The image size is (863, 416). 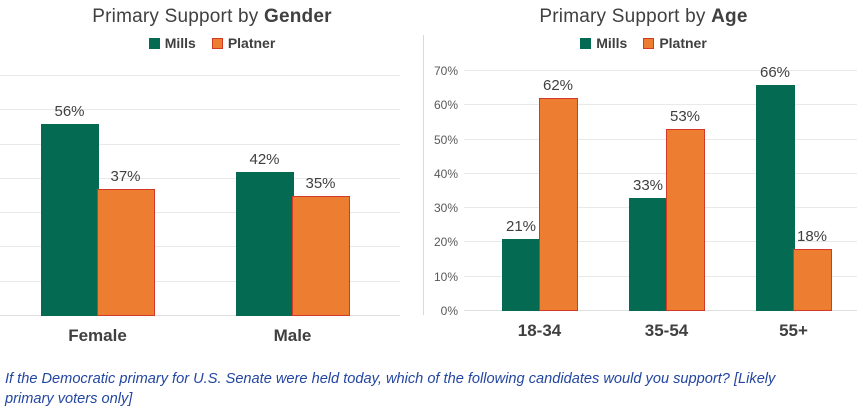 I want to click on data-label: 42%, so click(x=264, y=159).